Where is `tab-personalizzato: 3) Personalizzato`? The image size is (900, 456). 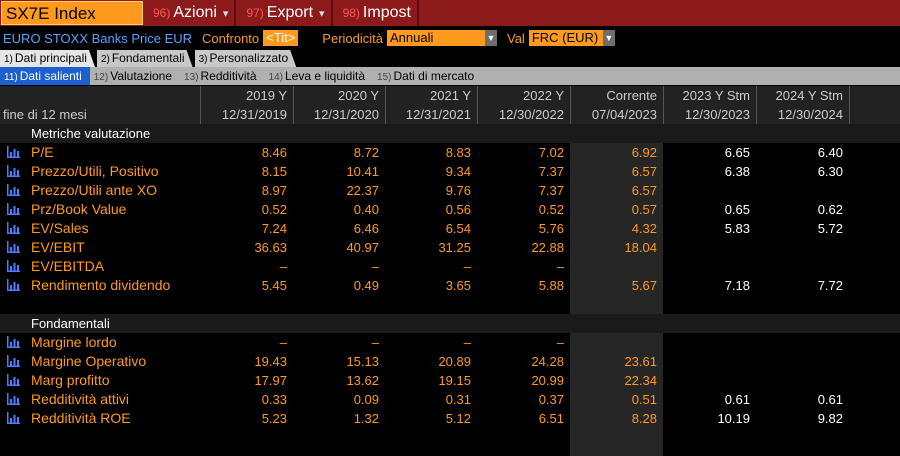
tab-personalizzato: 3) Personalizzato is located at coordinates (246, 58).